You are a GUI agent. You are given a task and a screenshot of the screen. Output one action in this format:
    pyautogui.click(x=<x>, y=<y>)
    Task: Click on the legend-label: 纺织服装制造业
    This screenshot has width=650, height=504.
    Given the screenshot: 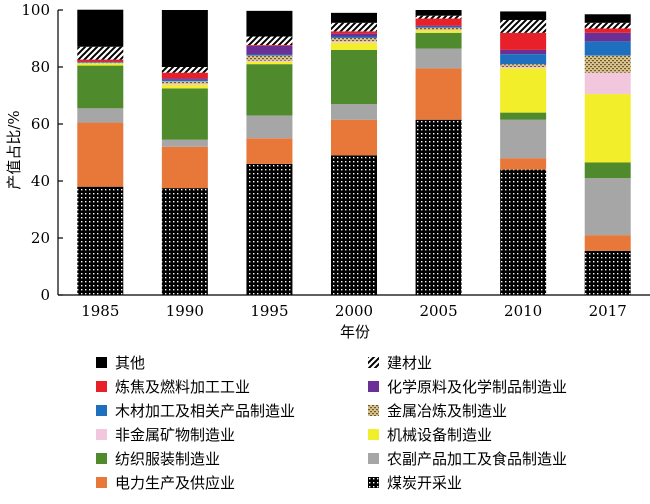 What is the action you would take?
    pyautogui.click(x=168, y=459)
    